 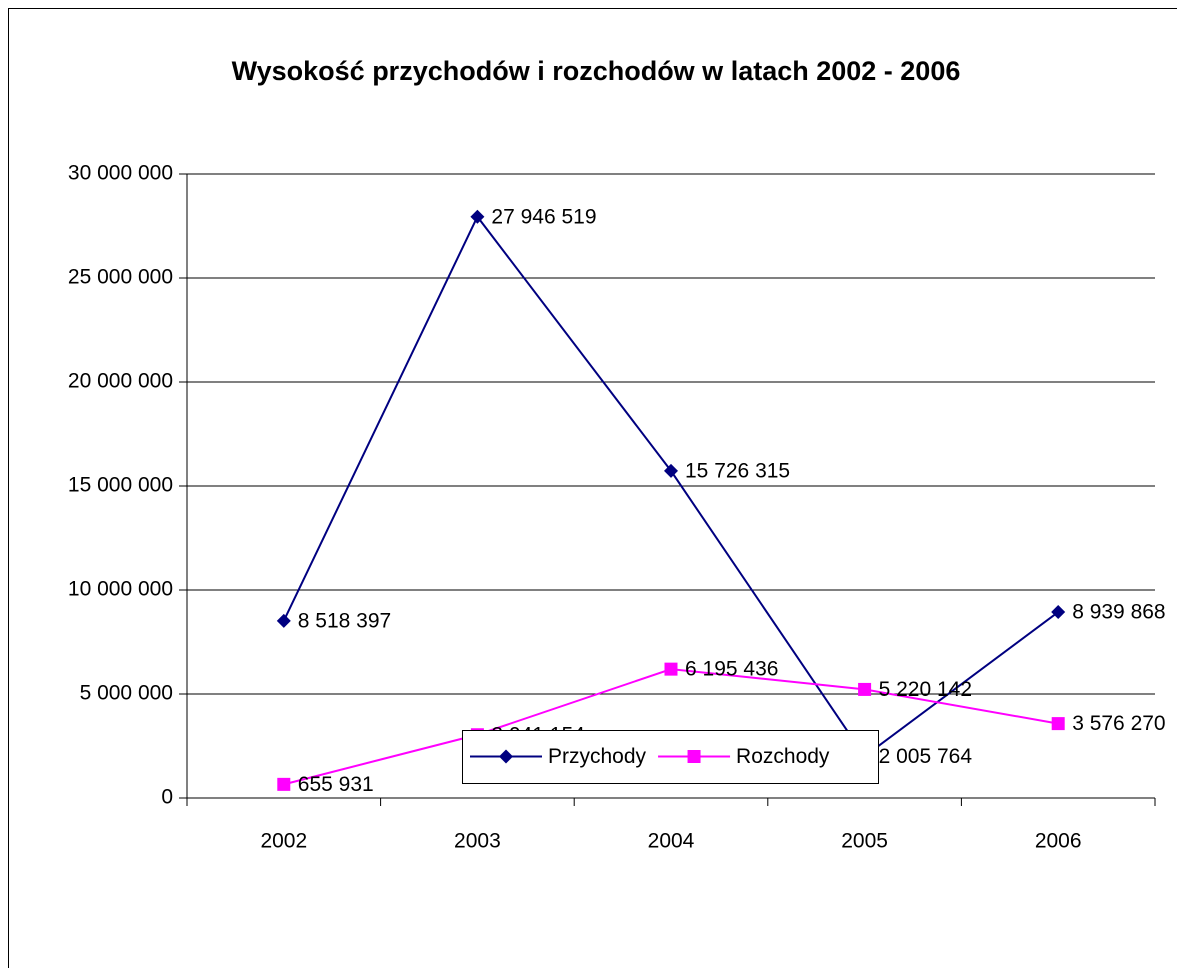 What do you see at coordinates (864, 841) in the screenshot?
I see `x-tick-label: 2005` at bounding box center [864, 841].